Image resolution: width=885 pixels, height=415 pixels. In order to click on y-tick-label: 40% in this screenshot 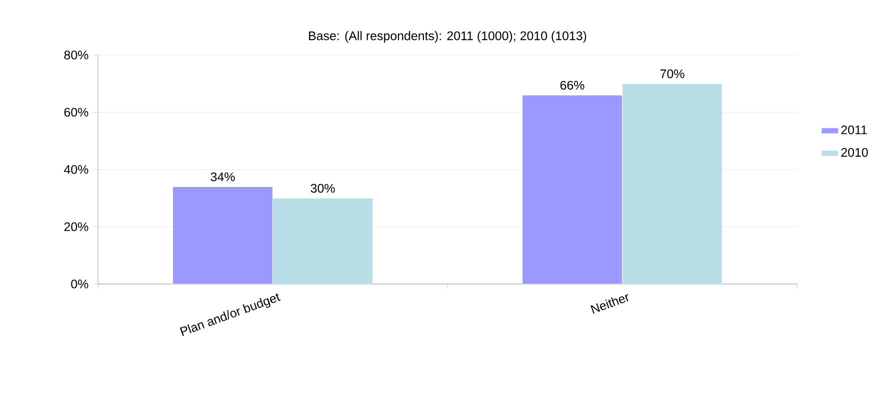, I will do `click(76, 169)`.